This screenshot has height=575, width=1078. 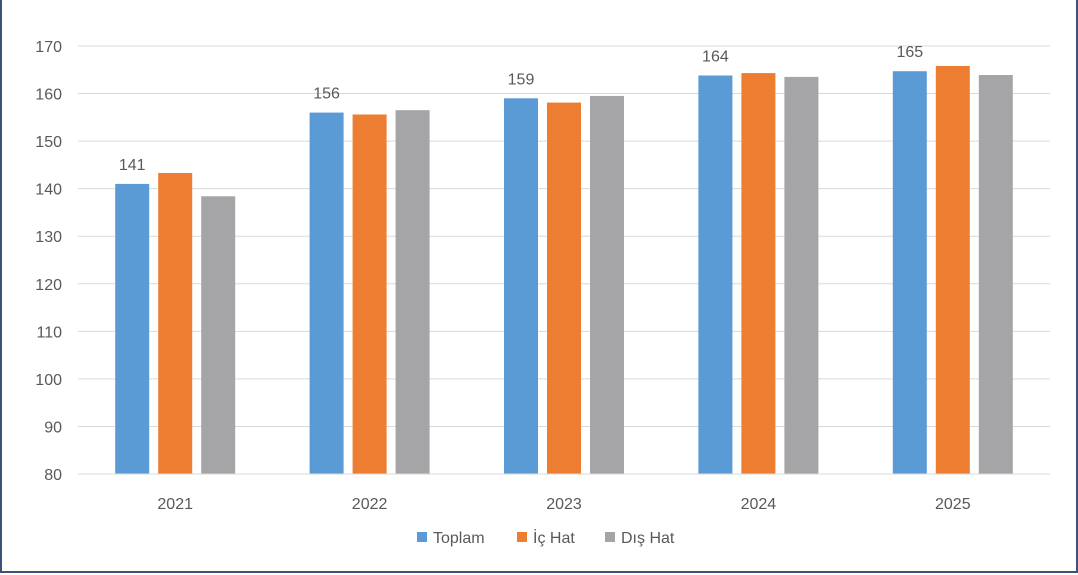 I want to click on x-axis: 2021 2022 2023 2024 2025, so click(x=564, y=493).